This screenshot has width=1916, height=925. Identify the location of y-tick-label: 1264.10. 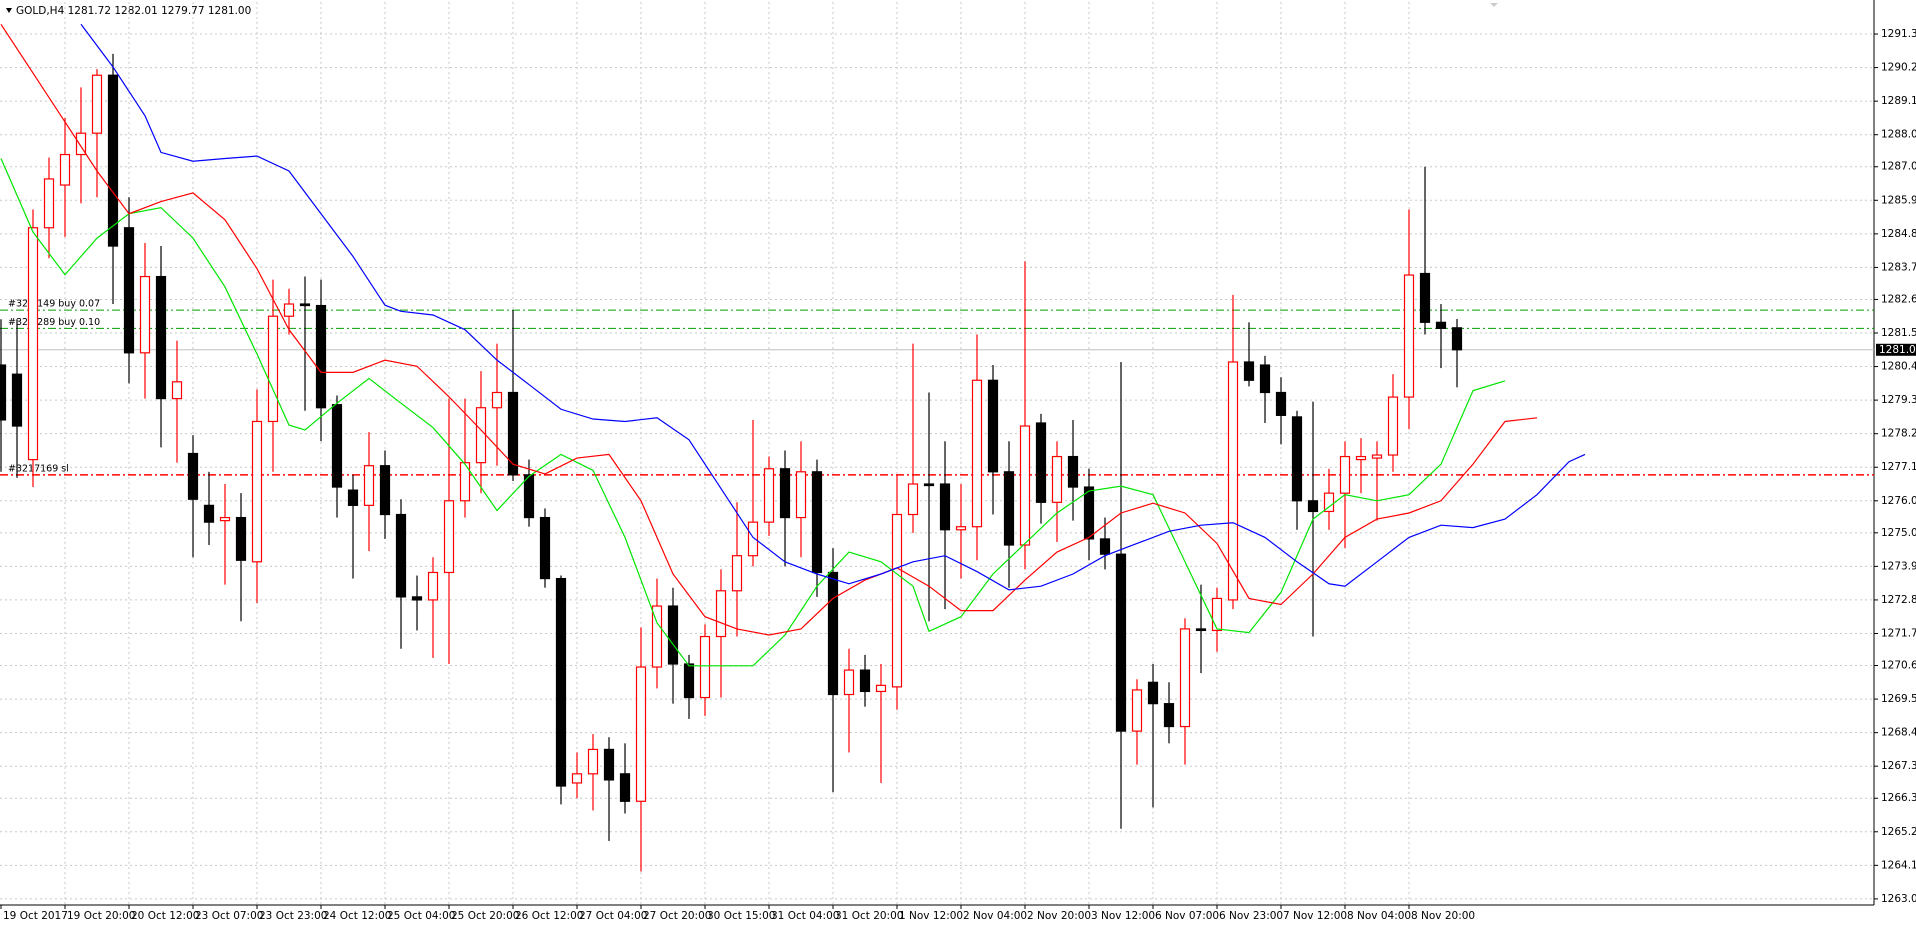
(1898, 865).